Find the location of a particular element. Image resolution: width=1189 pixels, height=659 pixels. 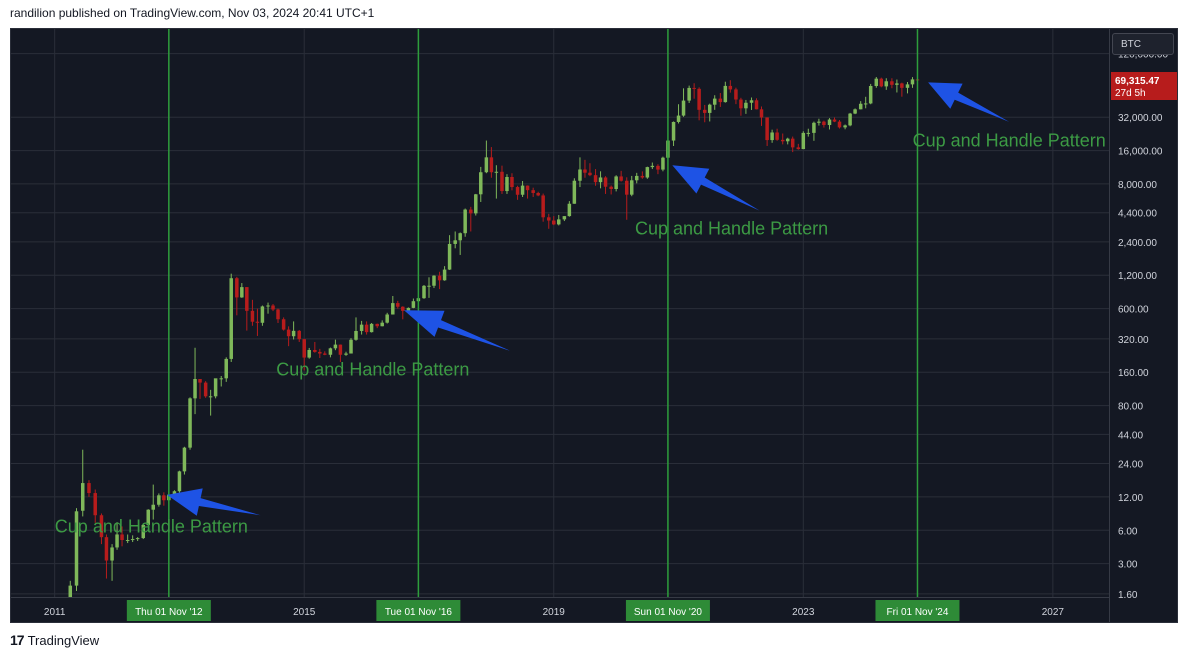

last-price-label-bg is located at coordinates (1144, 86).